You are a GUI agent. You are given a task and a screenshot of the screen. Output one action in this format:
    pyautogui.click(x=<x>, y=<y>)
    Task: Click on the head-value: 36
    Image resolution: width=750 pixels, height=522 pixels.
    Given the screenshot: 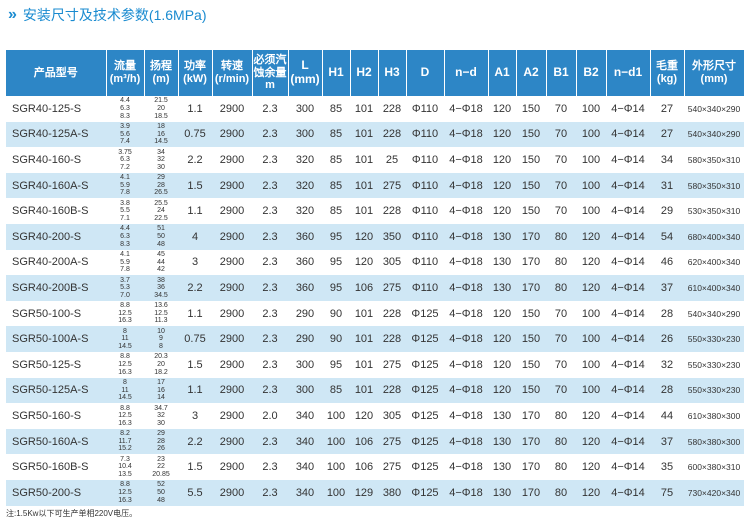 What is the action you would take?
    pyautogui.click(x=161, y=288)
    